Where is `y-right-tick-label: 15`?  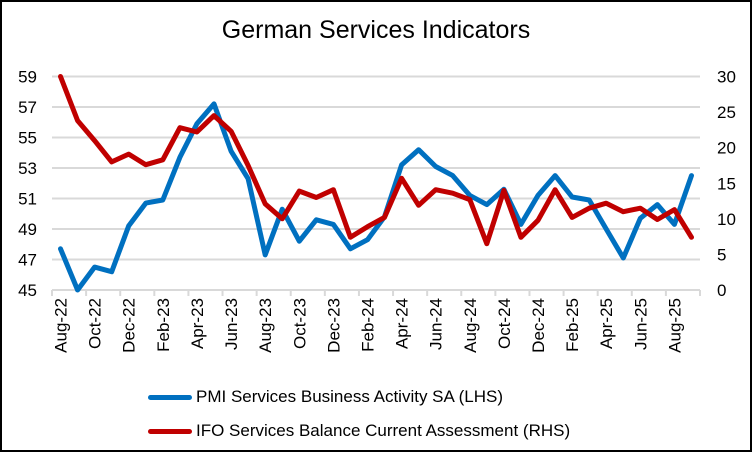
y-right-tick-label: 15 is located at coordinates (726, 183).